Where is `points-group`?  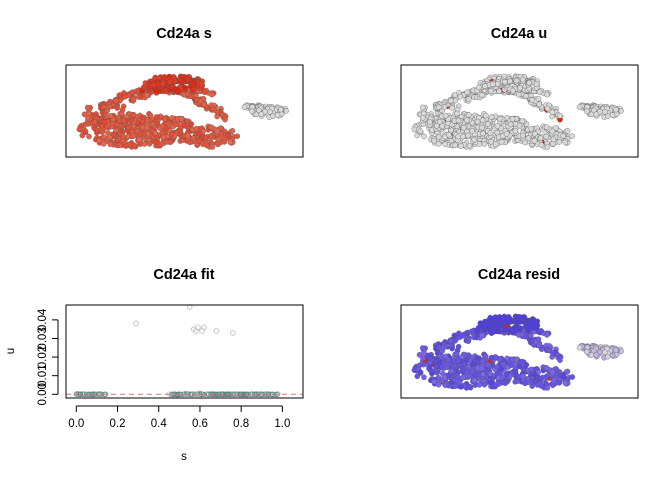 points-group is located at coordinates (517, 111).